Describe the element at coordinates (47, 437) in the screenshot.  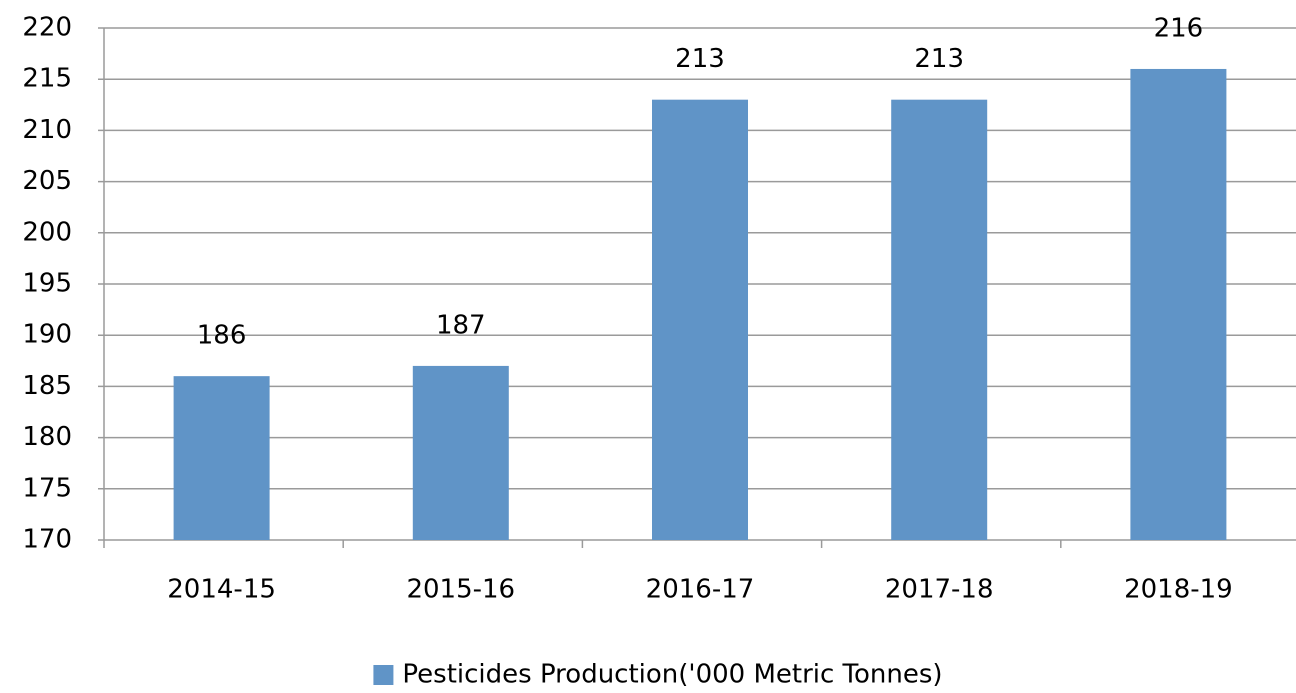
I see `y-tick-label: 180` at that location.